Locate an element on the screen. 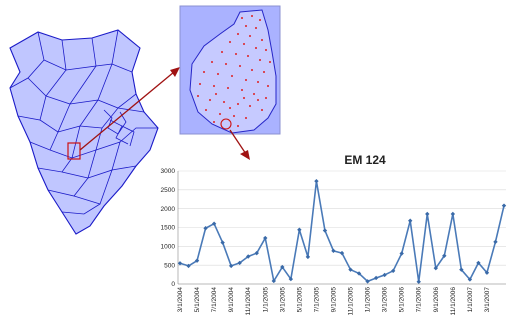  x-tick-label: 3/1/2004 is located at coordinates (180, 300).